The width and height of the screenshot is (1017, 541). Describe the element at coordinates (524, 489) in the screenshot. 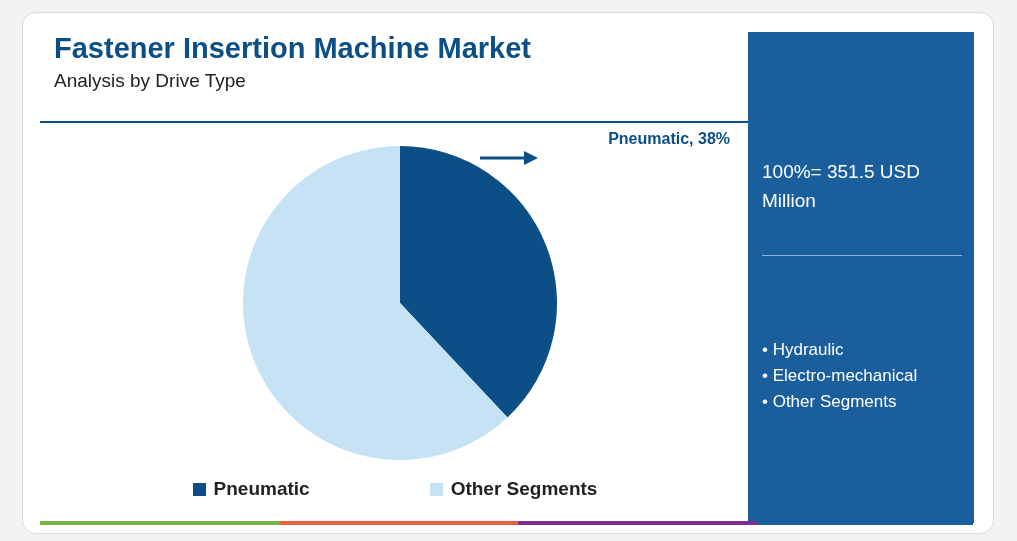

I see `legend-label: Other Segments` at that location.